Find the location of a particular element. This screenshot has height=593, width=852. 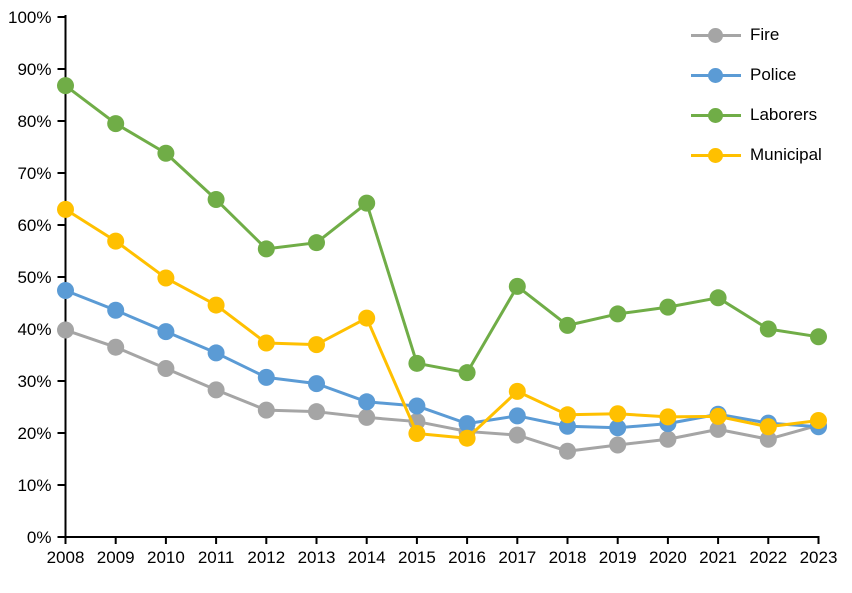

data-point-laborers-2013 is located at coordinates (316, 243).